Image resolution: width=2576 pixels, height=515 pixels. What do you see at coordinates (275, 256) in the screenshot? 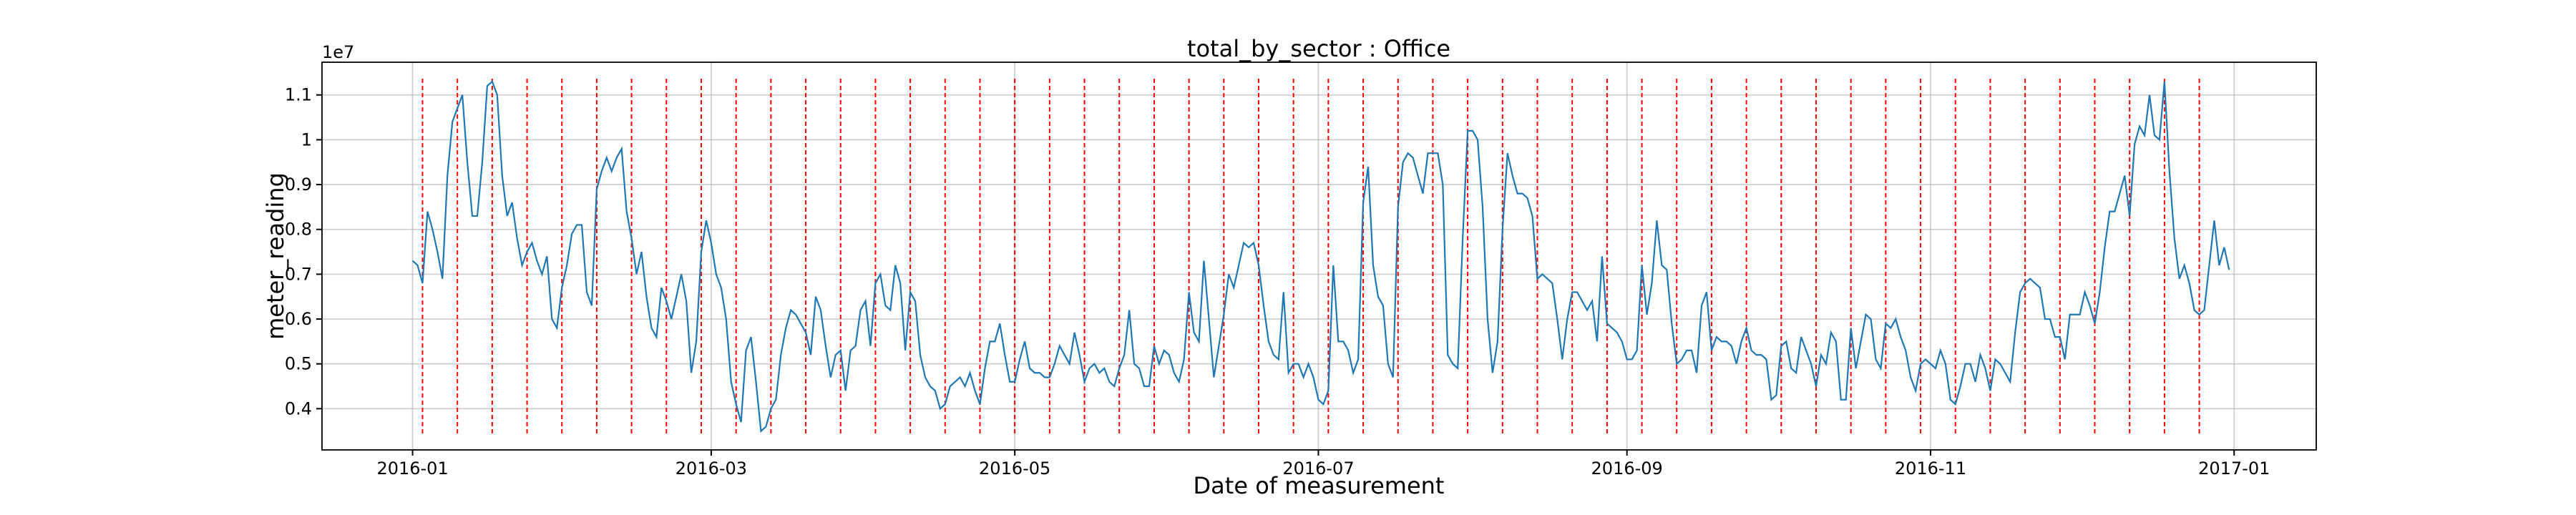
I see `y-axis-label: meter_reading` at bounding box center [275, 256].